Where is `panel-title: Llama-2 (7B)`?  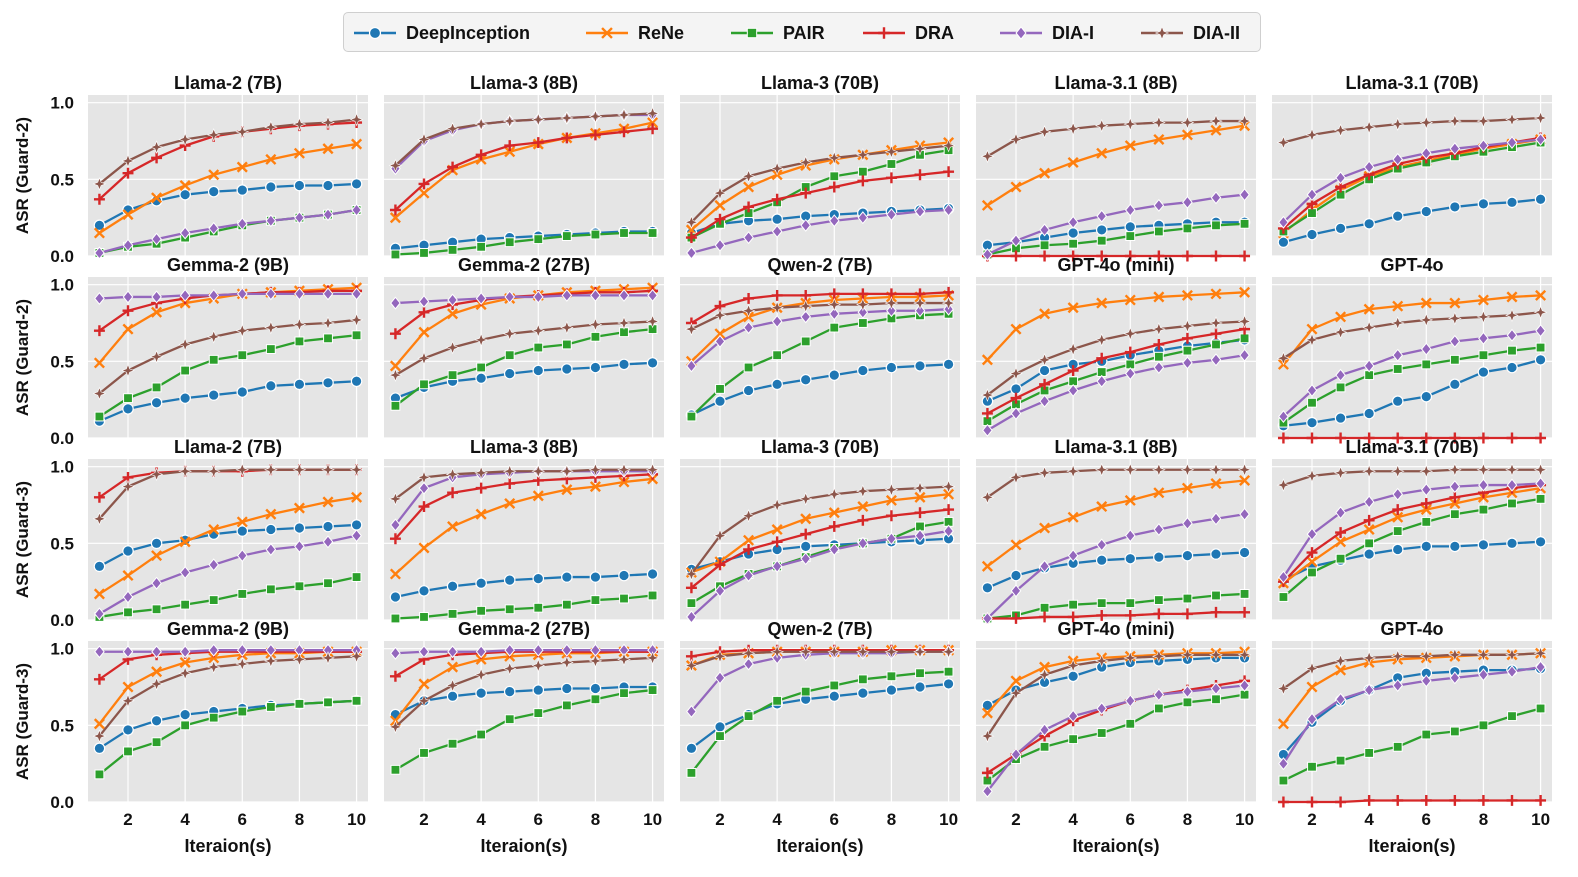 panel-title: Llama-2 (7B) is located at coordinates (228, 83).